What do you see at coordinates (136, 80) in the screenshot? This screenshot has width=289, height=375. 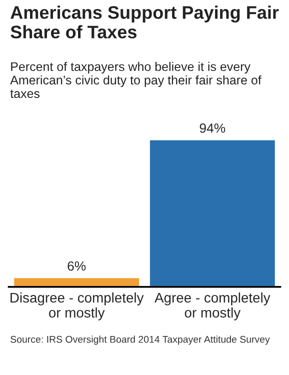 I see `chart-subtitle: Percent of taxpayers who believe it is every American’s civic duty to pay their fair share of taxes` at bounding box center [136, 80].